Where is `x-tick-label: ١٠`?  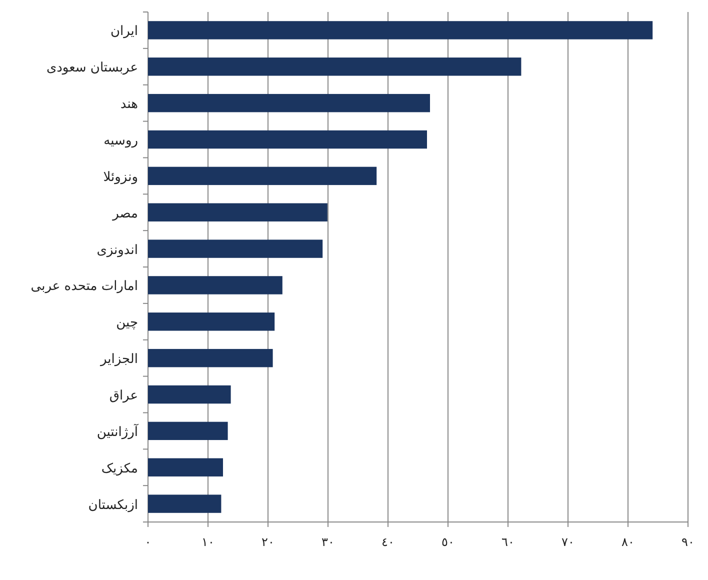
x-tick-label: ١٠ is located at coordinates (208, 542).